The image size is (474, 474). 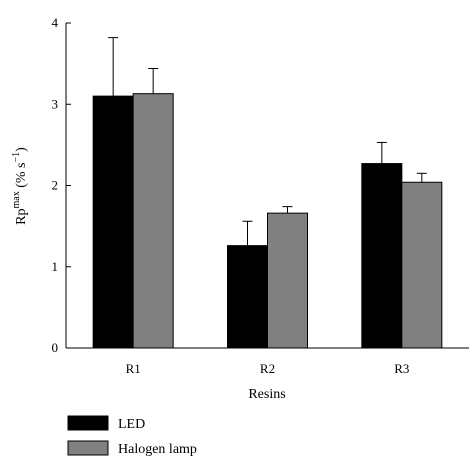 What do you see at coordinates (153, 221) in the screenshot?
I see `bar-halogen-lamp-r1` at bounding box center [153, 221].